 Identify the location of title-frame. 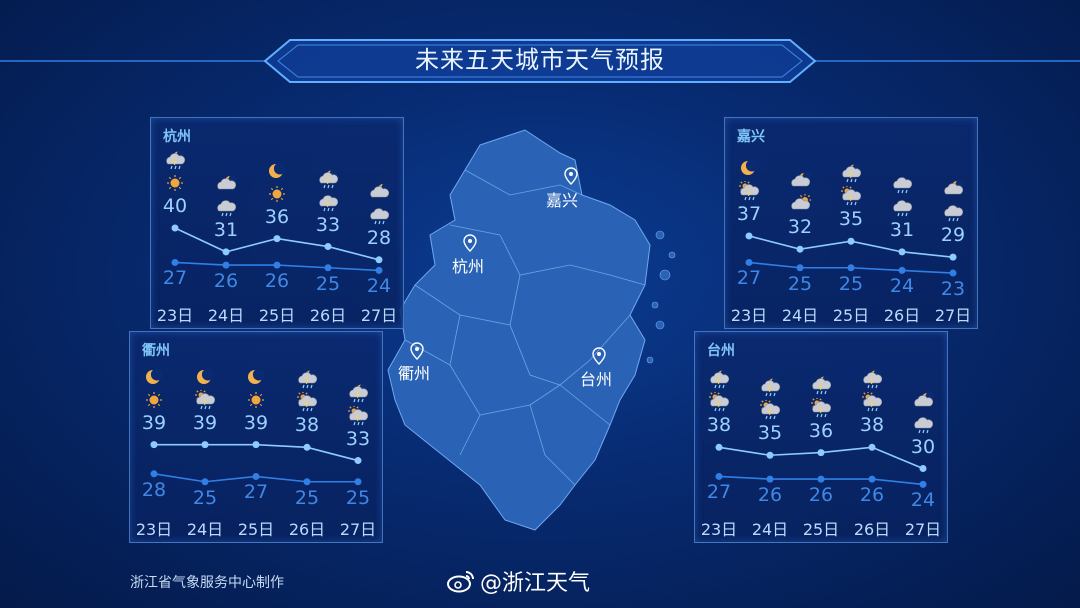
(540, 61).